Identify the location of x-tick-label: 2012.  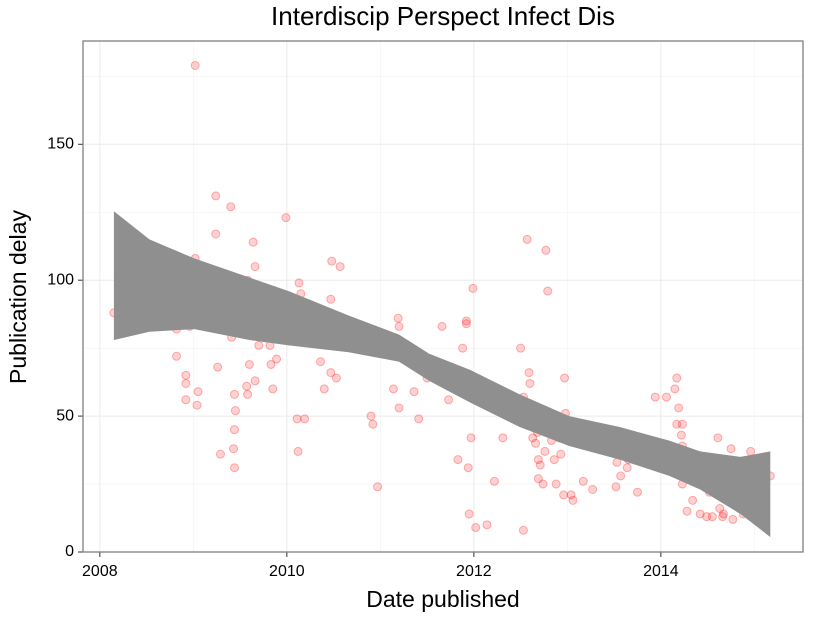
(474, 571).